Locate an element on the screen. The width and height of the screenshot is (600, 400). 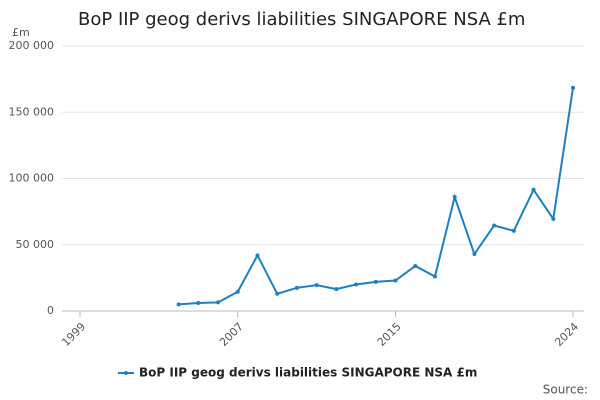
y-tick-label: 100 000 is located at coordinates (32, 178).